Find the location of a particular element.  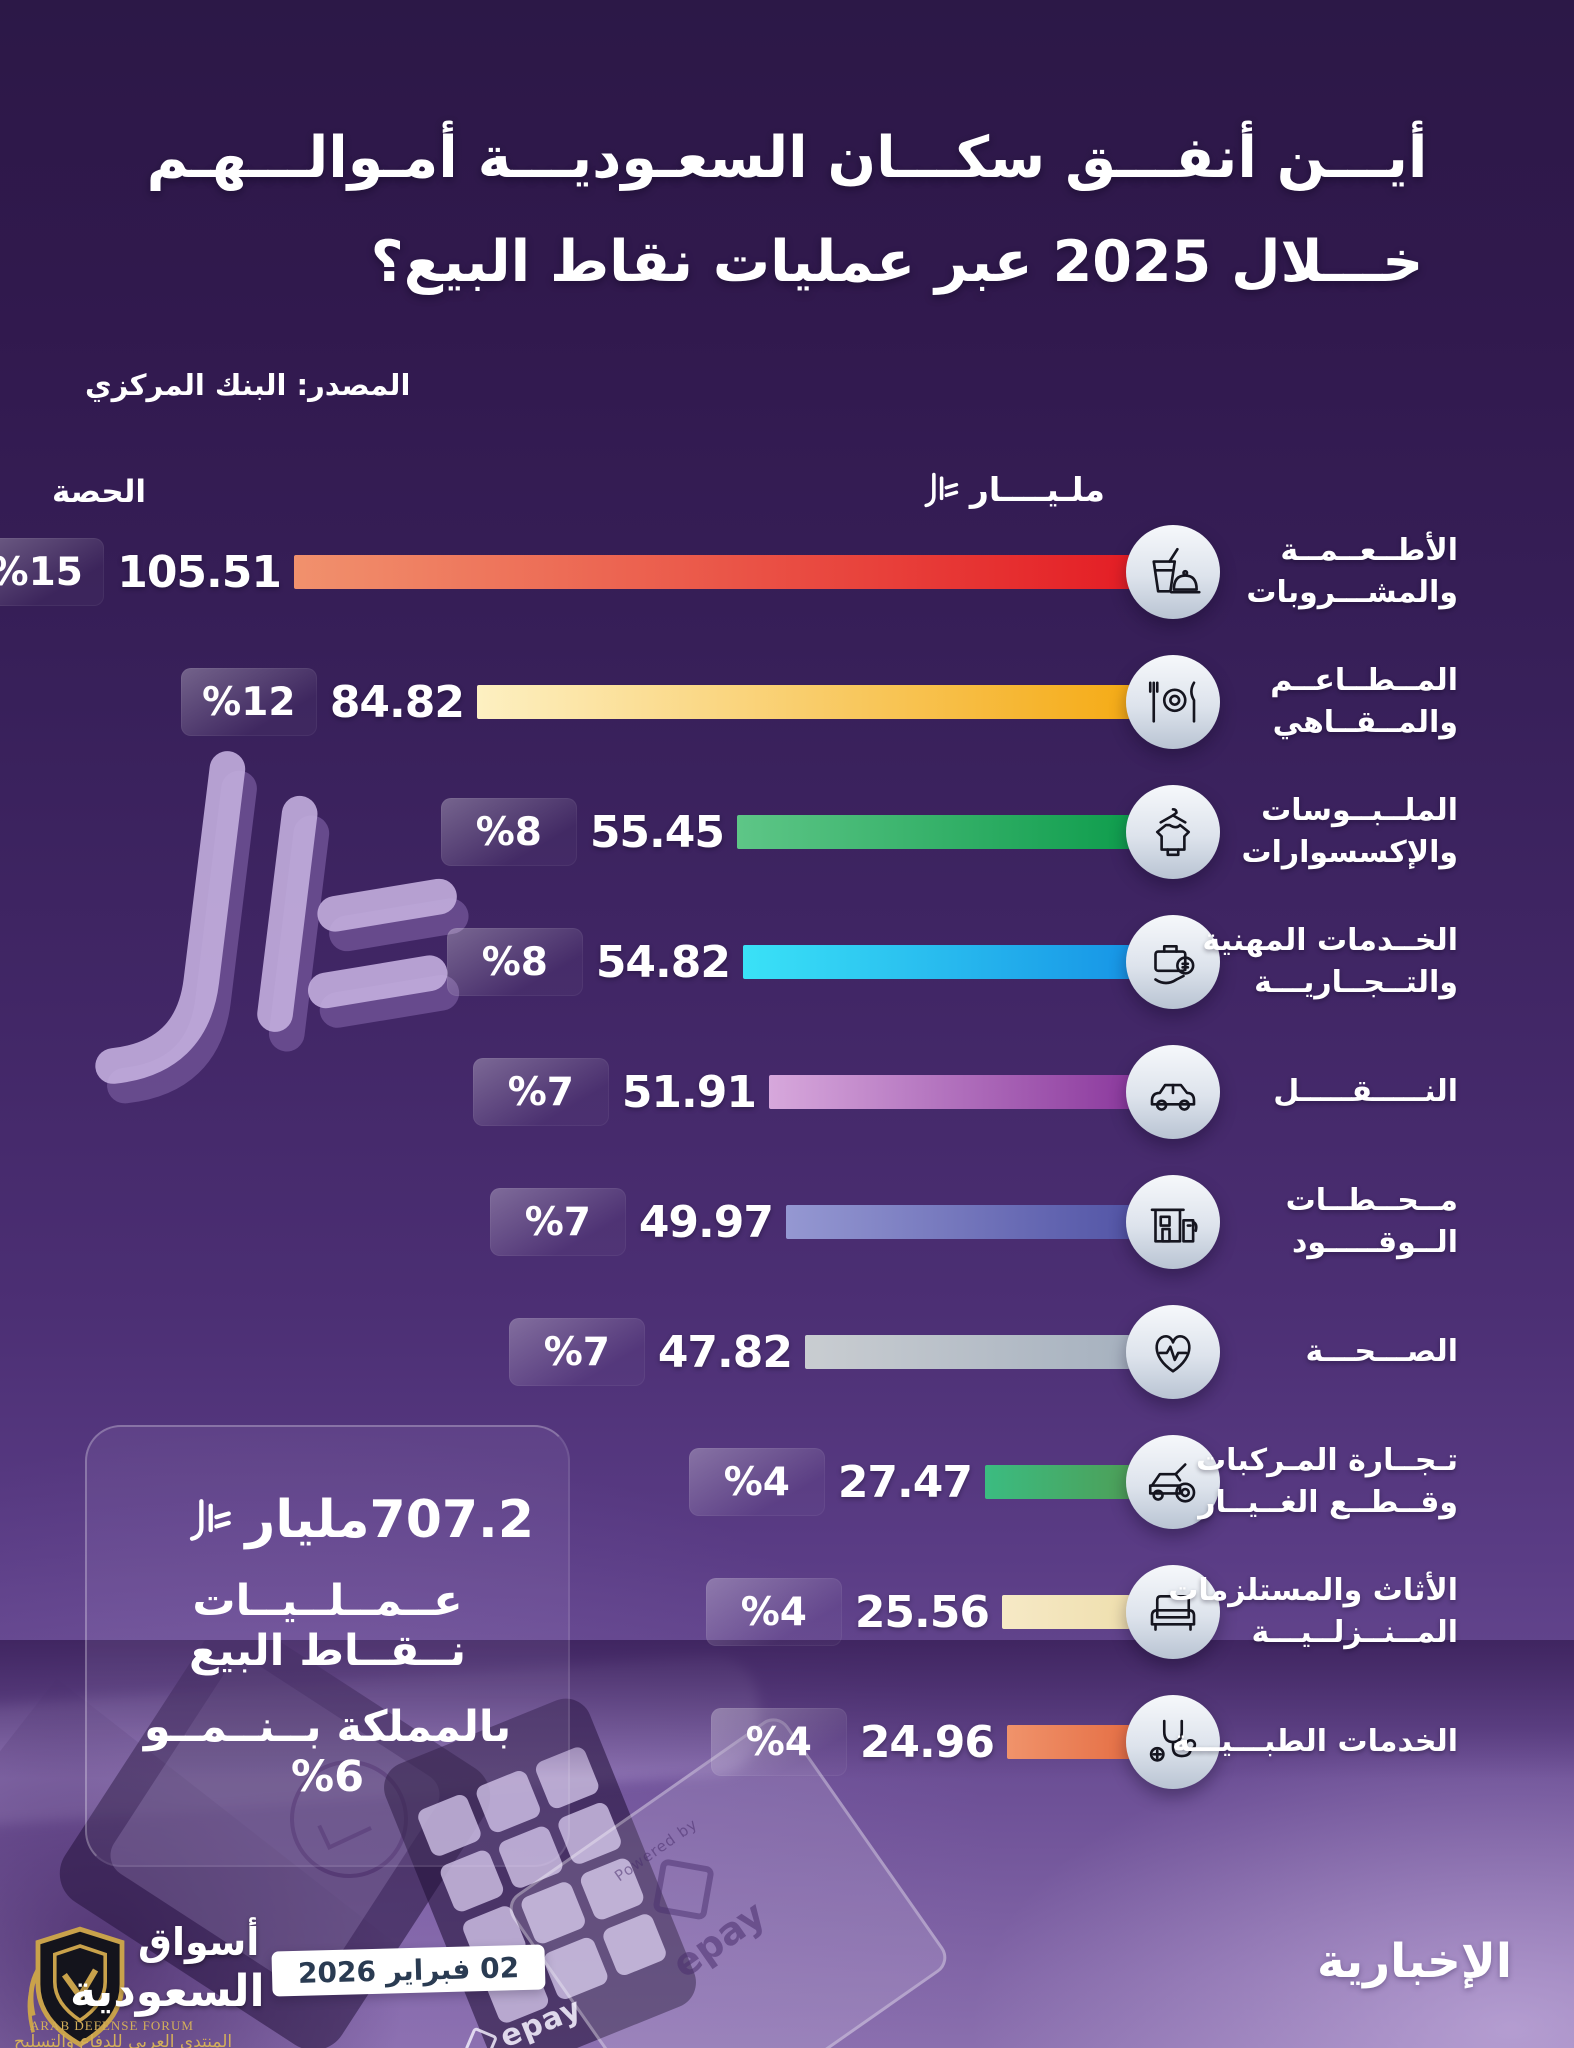

summary-line3: بالمملكة بــنــمــو %6 is located at coordinates (327, 1752).